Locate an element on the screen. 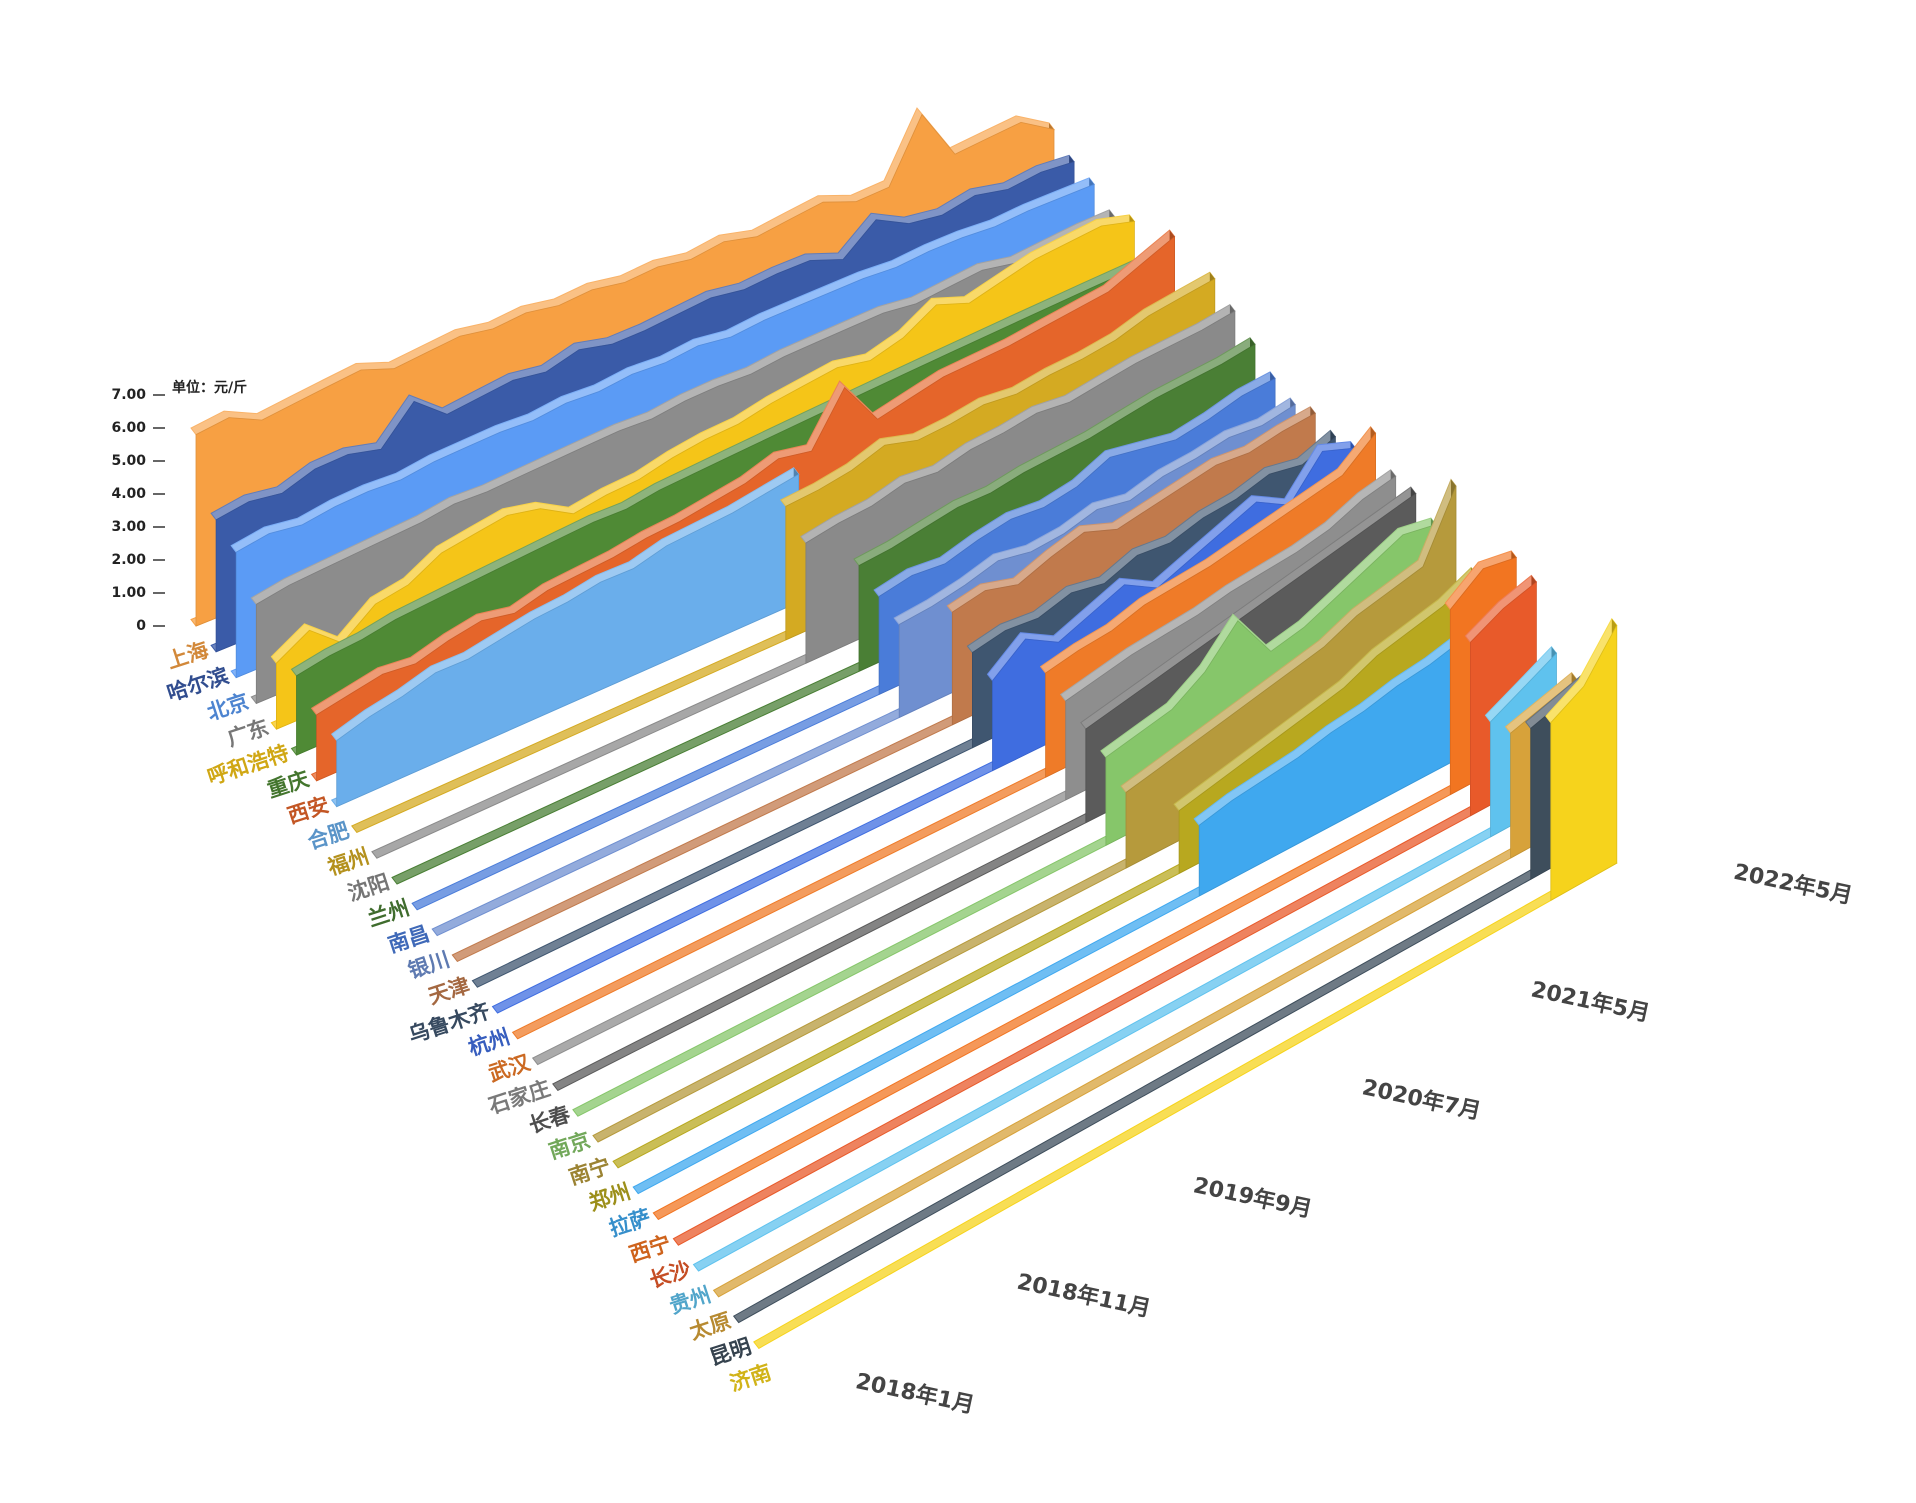  series-label: 兰州 is located at coordinates (388, 914).